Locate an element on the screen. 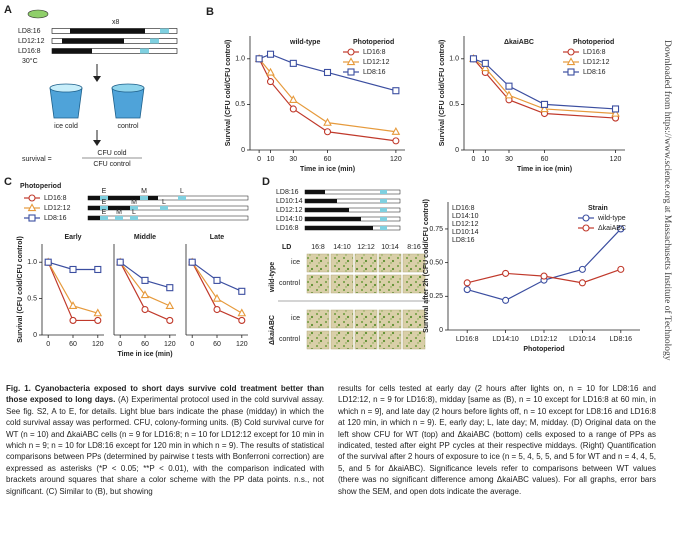 This screenshot has width=680, height=540. x-tick-label: LD16:8 is located at coordinates (467, 339).